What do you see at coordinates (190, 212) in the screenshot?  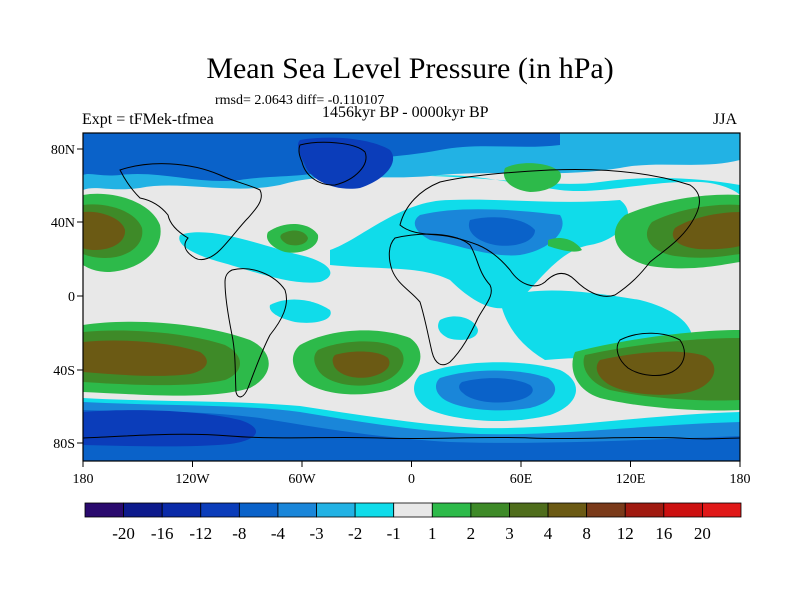 I see `coastline-north-america` at bounding box center [190, 212].